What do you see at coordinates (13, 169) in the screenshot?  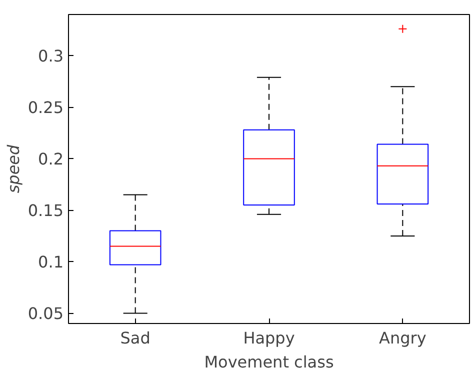 I see `y-axis-title: speed` at bounding box center [13, 169].